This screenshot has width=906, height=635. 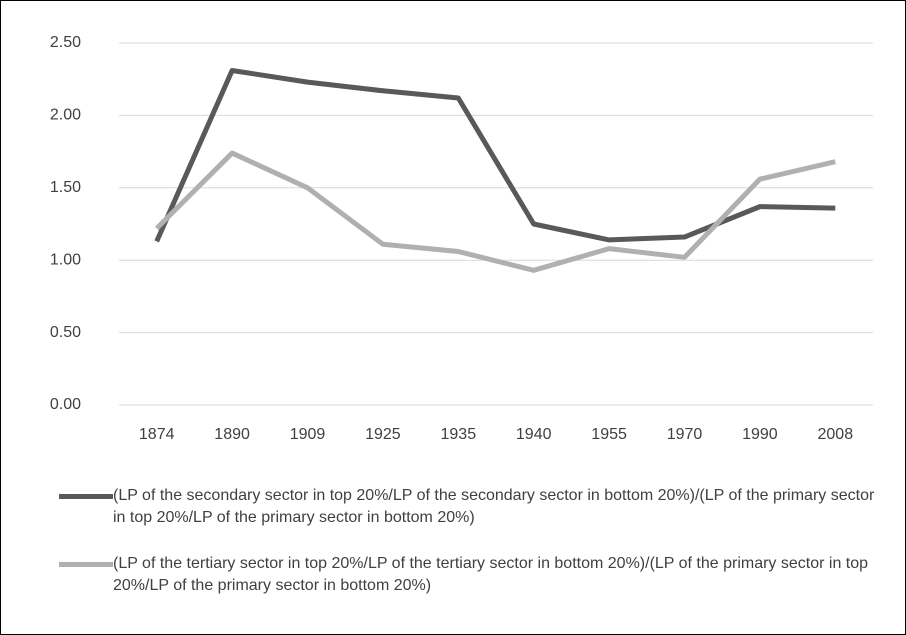 What do you see at coordinates (65, 187) in the screenshot?
I see `y-tick-label: 1.50` at bounding box center [65, 187].